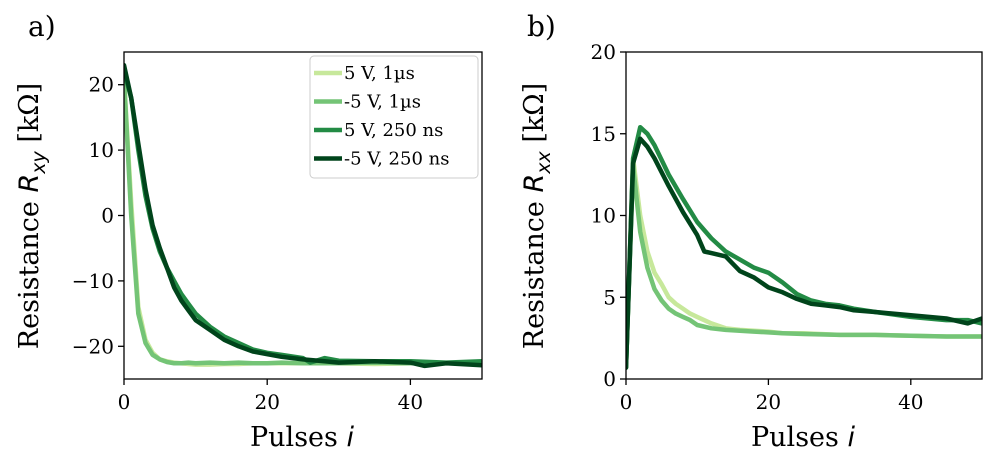 Image resolution: width=997 pixels, height=469 pixels. Describe the element at coordinates (396, 159) in the screenshot. I see `legend-label-4: -5 V, 250 ns` at that location.